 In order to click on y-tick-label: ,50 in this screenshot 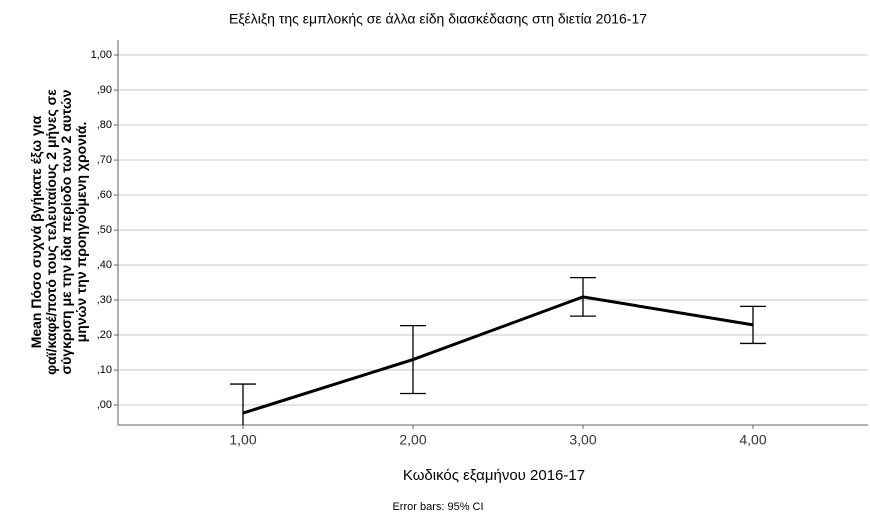, I will do `click(104, 230)`.